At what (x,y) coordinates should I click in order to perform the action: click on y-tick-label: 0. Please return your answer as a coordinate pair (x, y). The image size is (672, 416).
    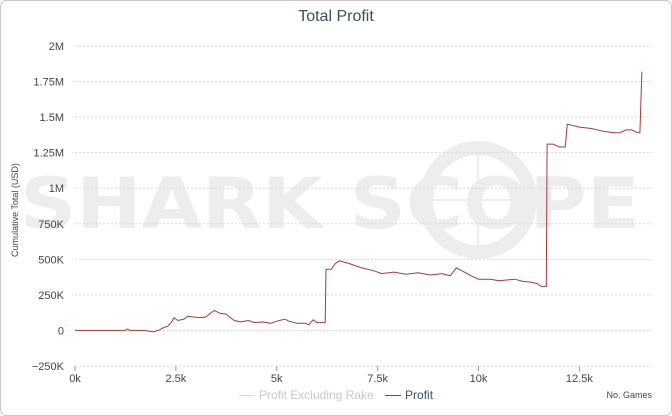
    Looking at the image, I should click on (61, 331).